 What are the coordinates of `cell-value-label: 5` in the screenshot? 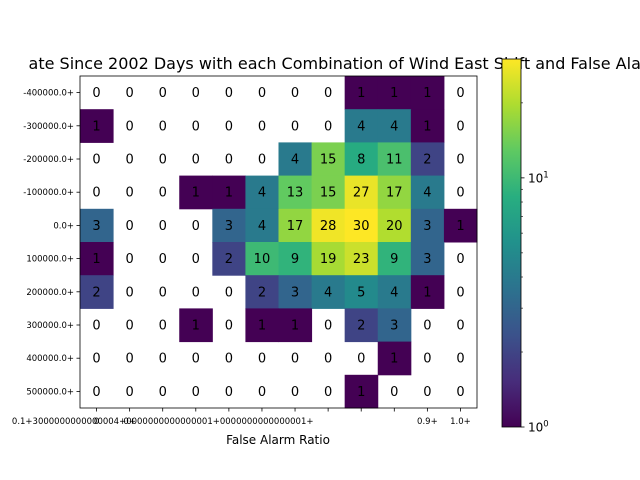 It's located at (361, 292).